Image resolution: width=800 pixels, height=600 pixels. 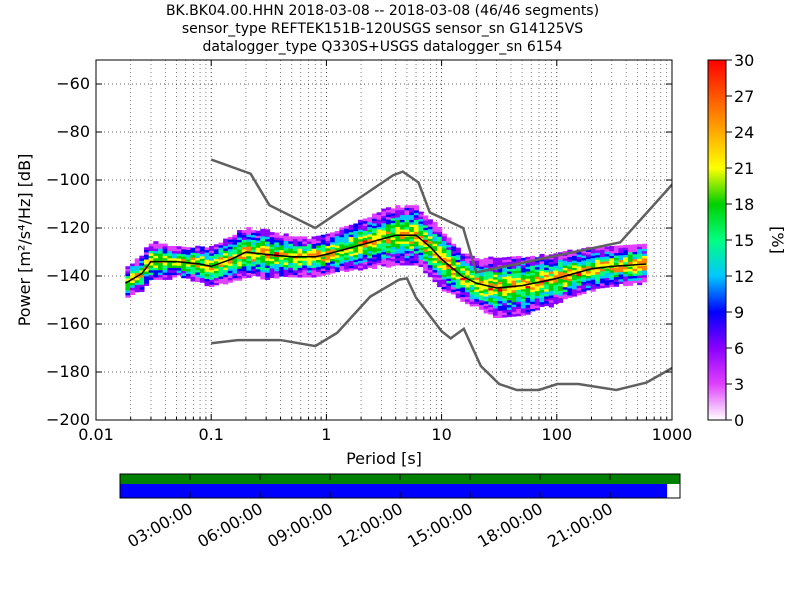 What do you see at coordinates (739, 384) in the screenshot?
I see `colorbar-tick-label: 3` at bounding box center [739, 384].